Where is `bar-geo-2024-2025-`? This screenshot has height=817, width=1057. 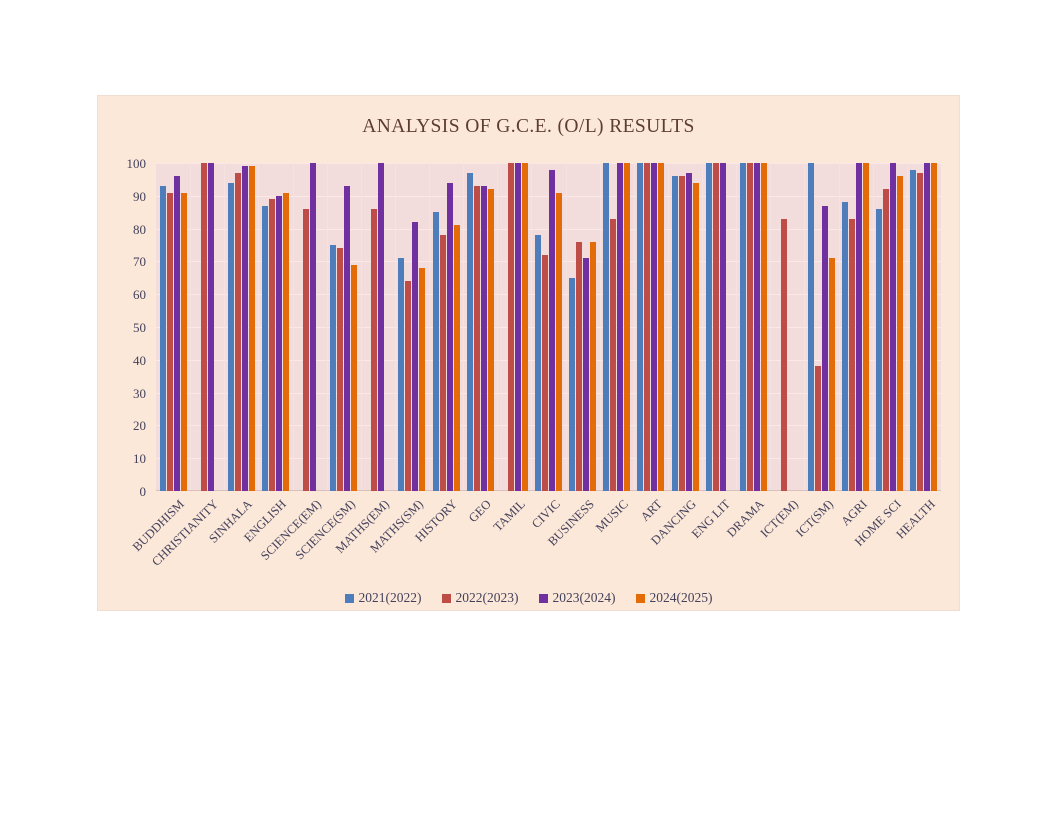 bar-geo-2024-2025- is located at coordinates (490, 340).